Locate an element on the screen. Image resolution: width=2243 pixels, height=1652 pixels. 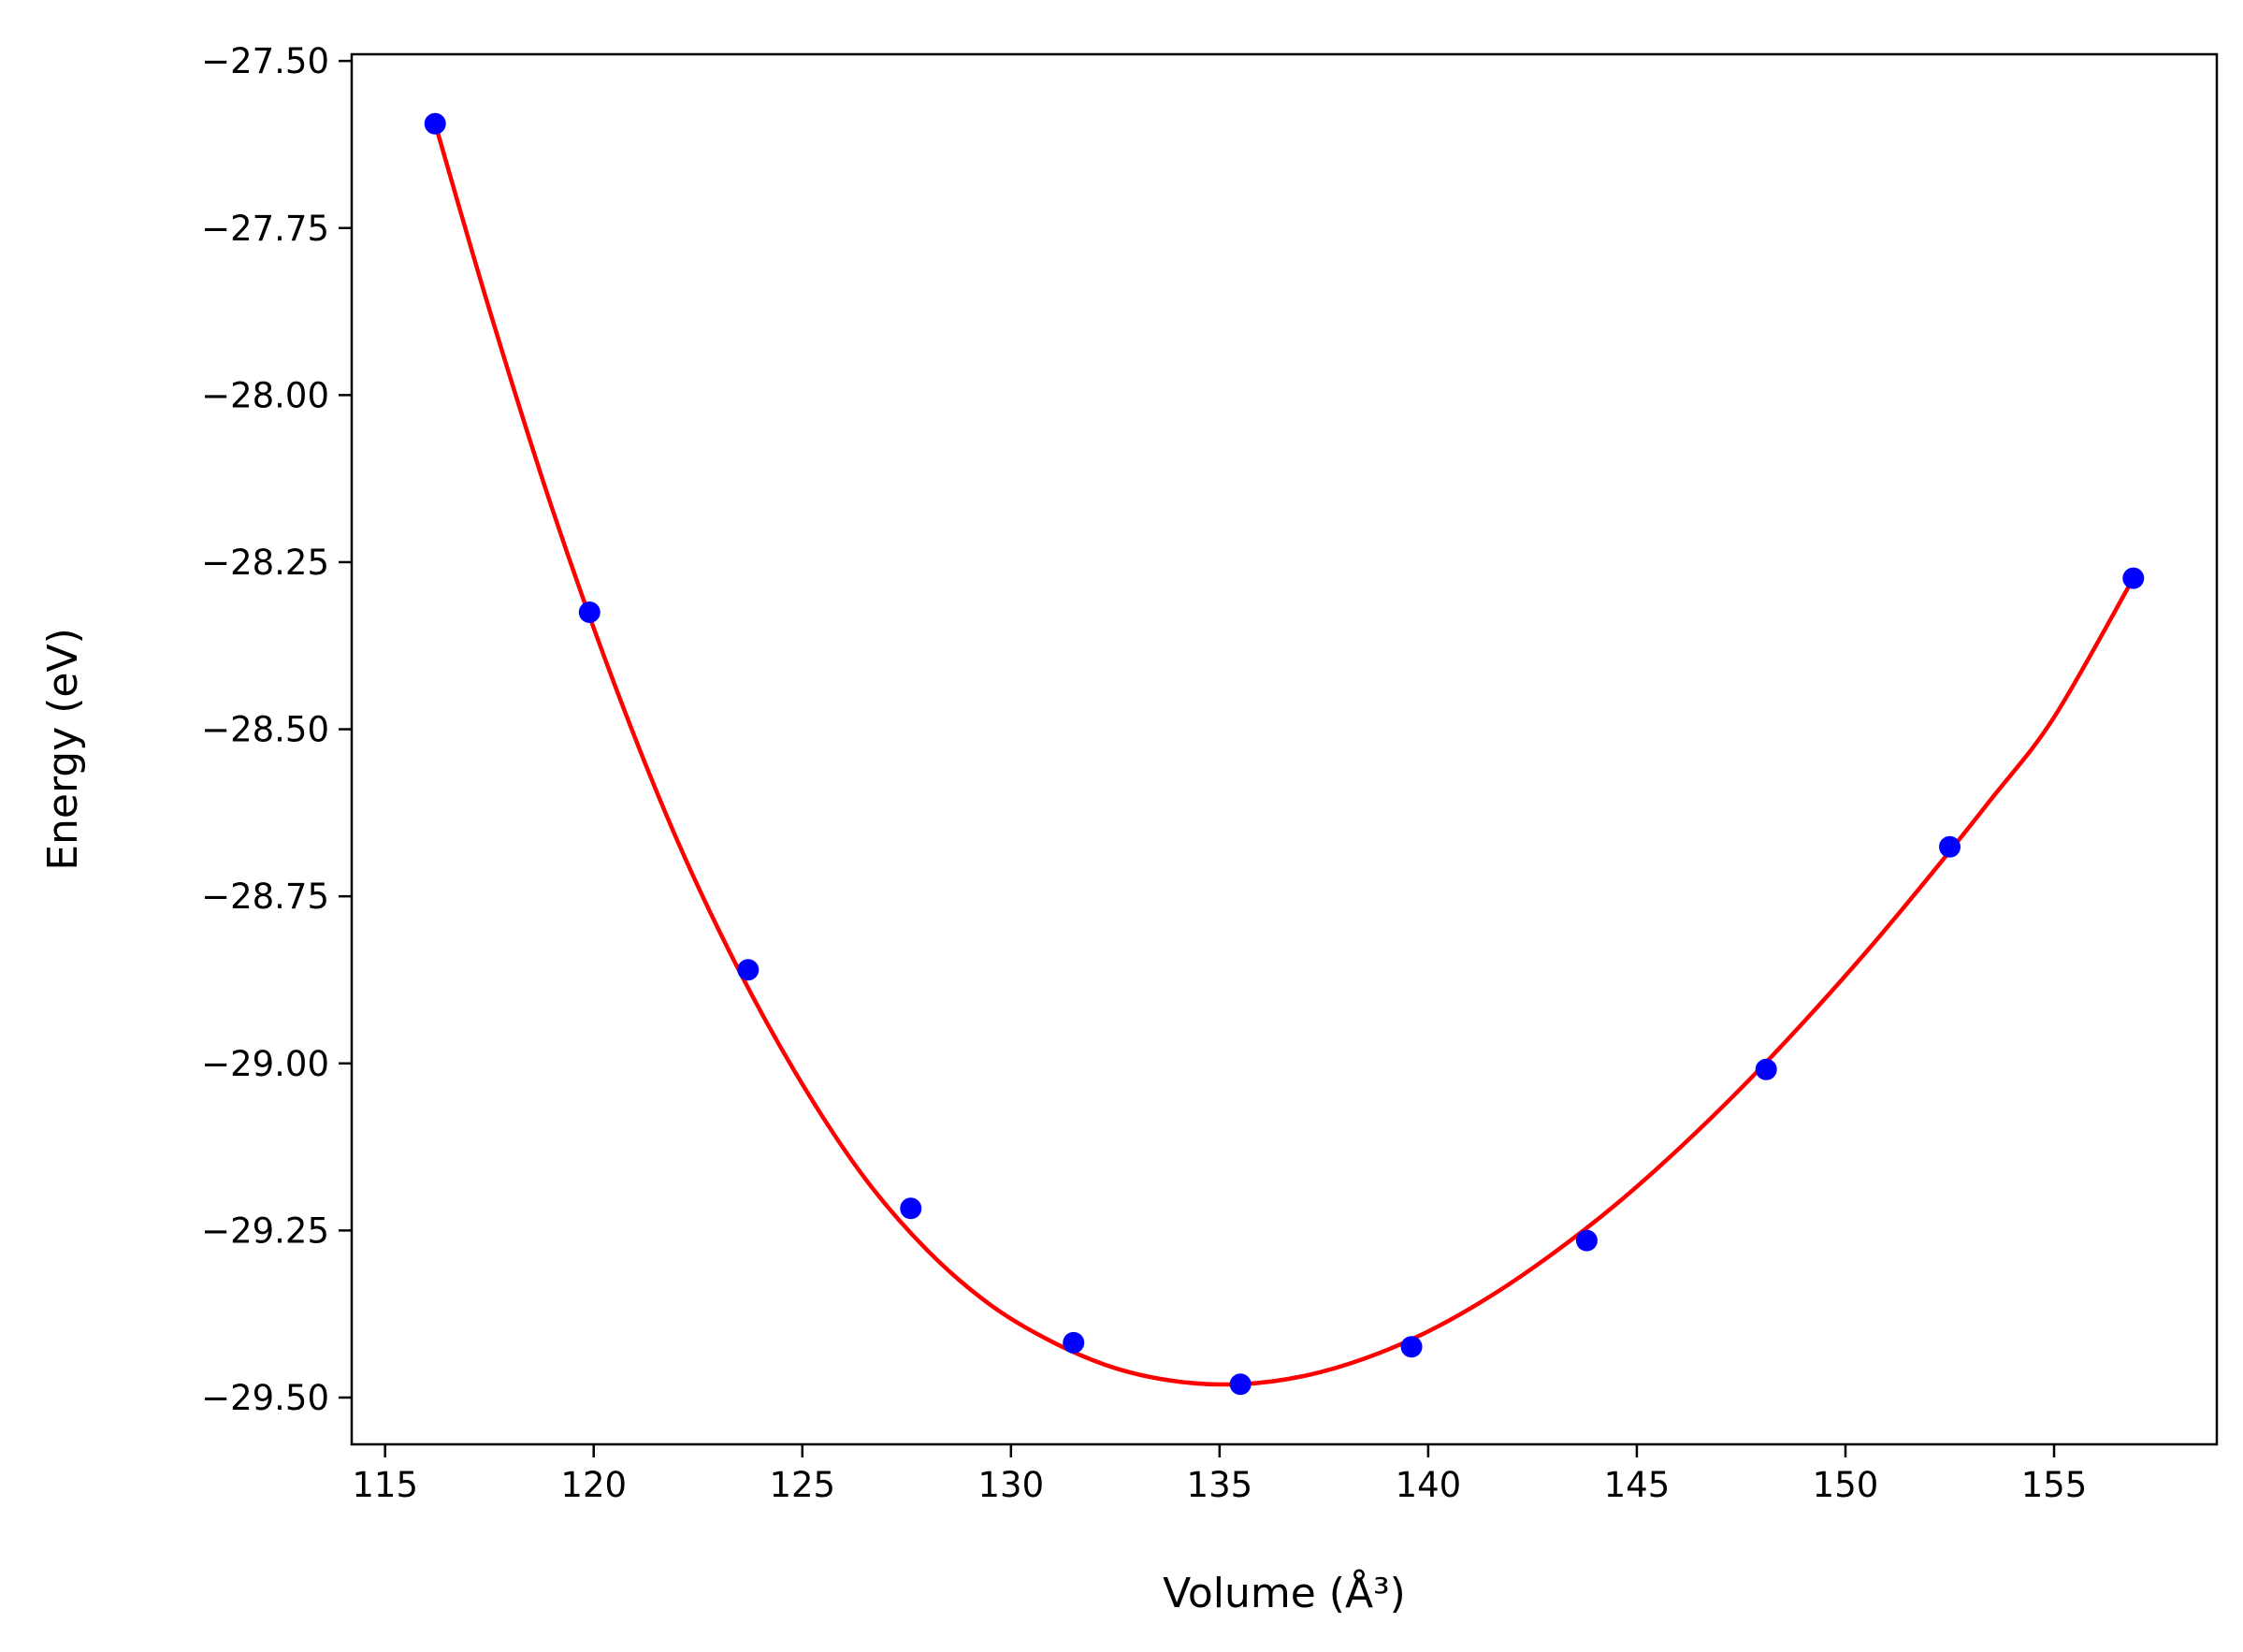
x-tick-label: 155 is located at coordinates (2055, 1485).